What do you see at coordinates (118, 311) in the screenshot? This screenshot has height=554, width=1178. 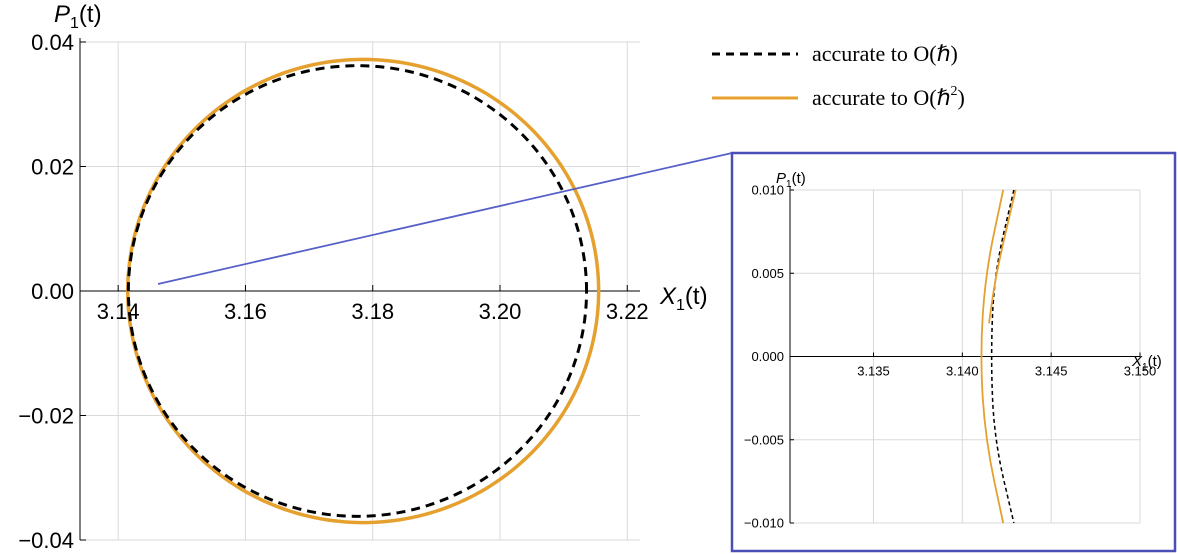 I see `main-x-tick-label: 3.14` at bounding box center [118, 311].